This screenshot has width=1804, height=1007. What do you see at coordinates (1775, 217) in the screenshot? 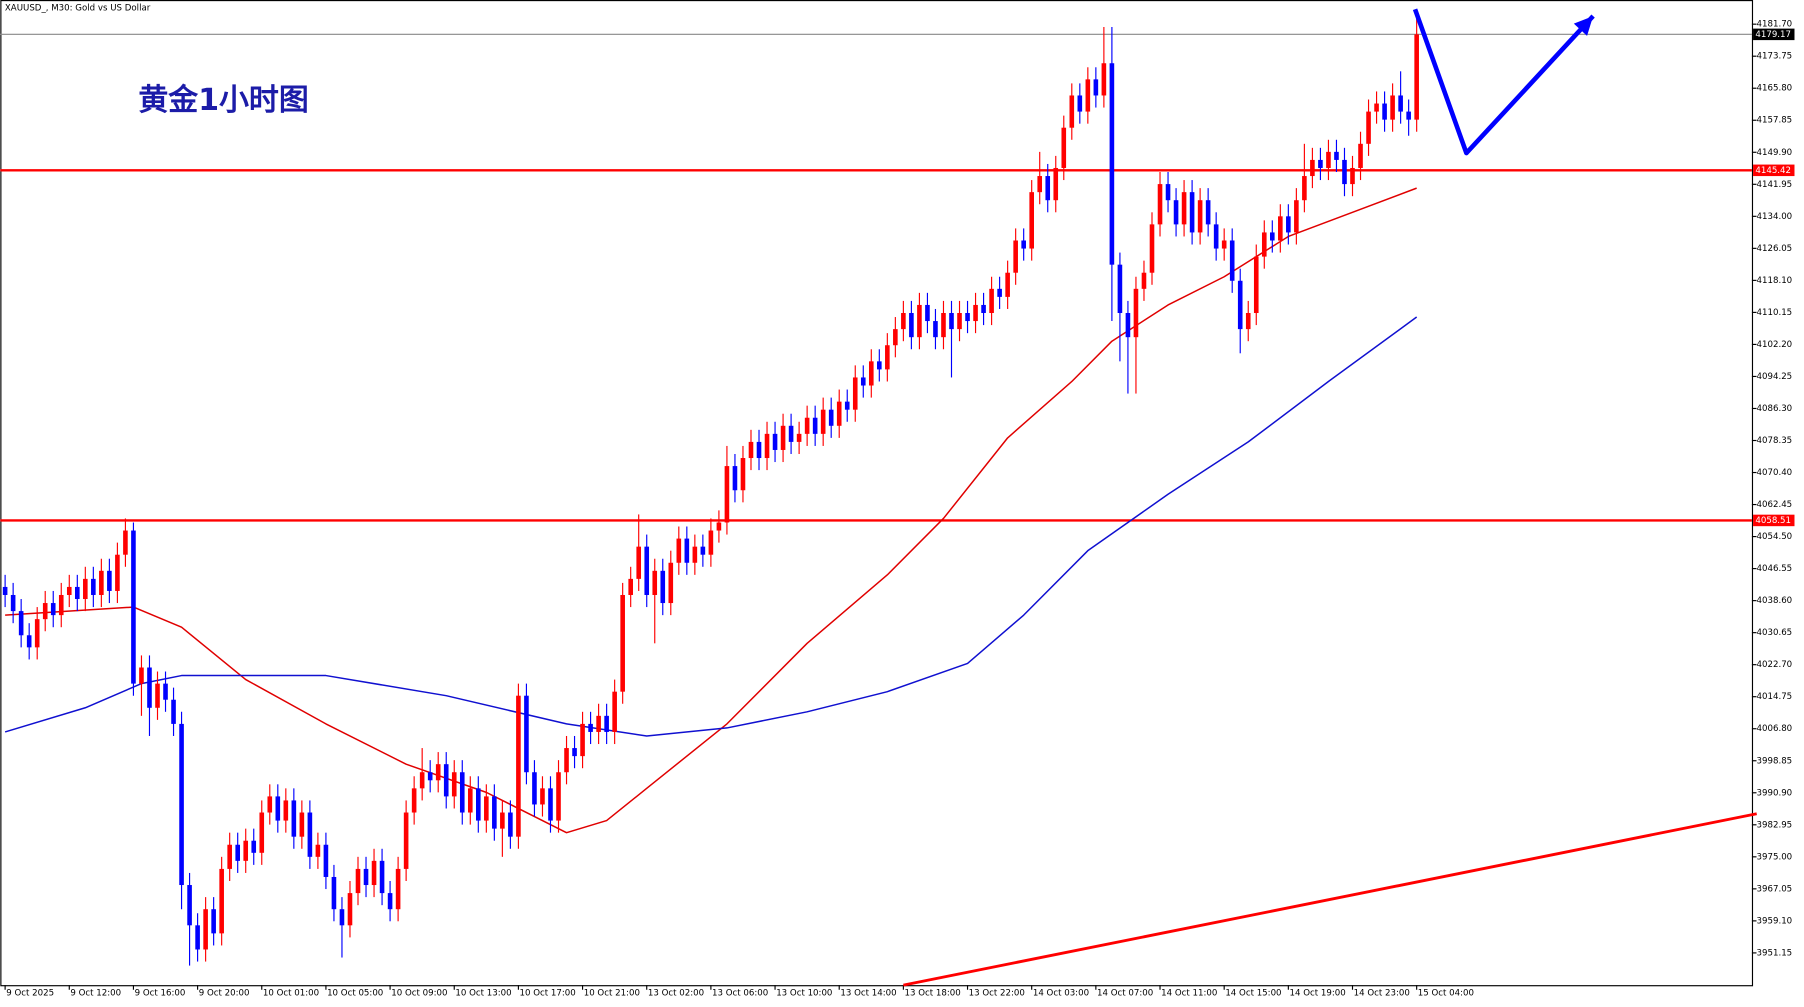
I see `y-tick-label: 4134.00` at bounding box center [1775, 217].